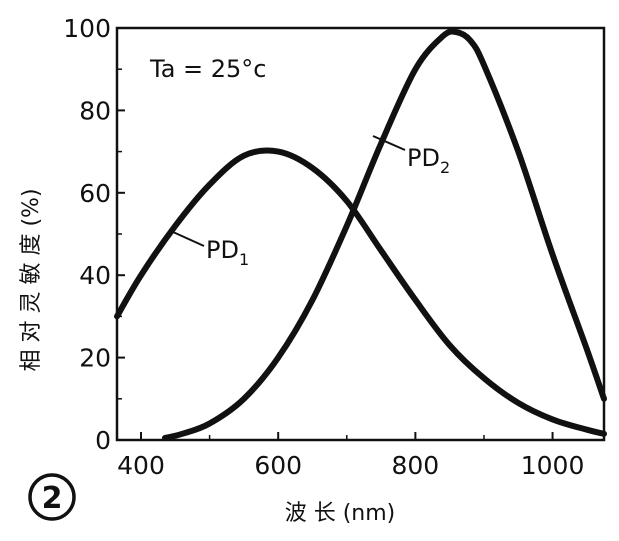 This screenshot has width=619, height=541. What do you see at coordinates (340, 513) in the screenshot?
I see `x-axis-title: 波 长 (nm)` at bounding box center [340, 513].